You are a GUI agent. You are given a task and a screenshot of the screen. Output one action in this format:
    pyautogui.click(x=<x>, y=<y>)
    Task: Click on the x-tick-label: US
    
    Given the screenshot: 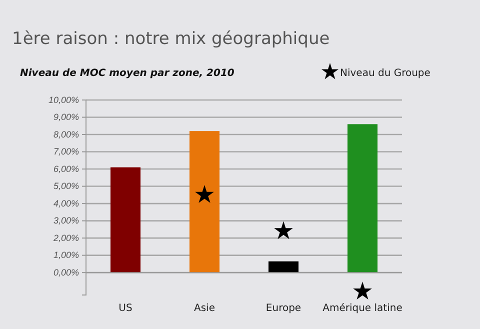 What is the action you would take?
    pyautogui.click(x=125, y=308)
    